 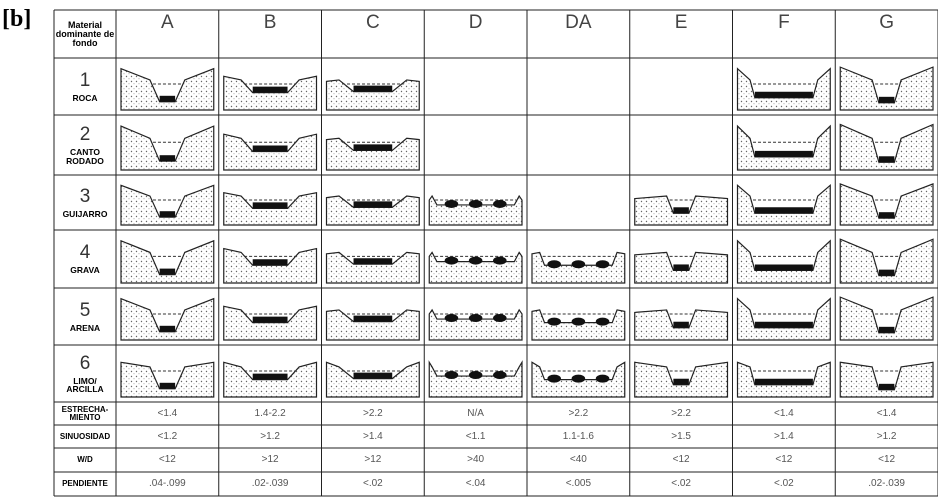 What do you see at coordinates (784, 22) in the screenshot?
I see `column-header: F` at bounding box center [784, 22].